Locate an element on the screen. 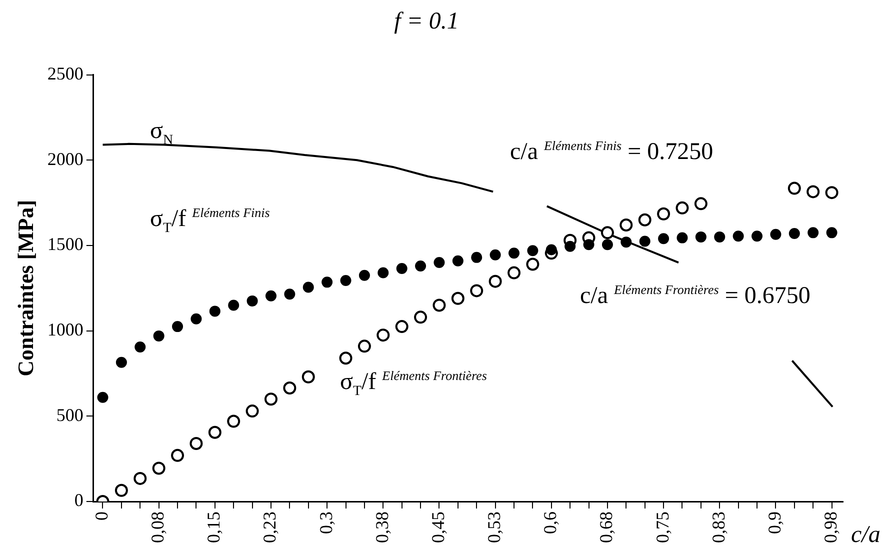  chart-title: f = 0.1 is located at coordinates (426, 21).